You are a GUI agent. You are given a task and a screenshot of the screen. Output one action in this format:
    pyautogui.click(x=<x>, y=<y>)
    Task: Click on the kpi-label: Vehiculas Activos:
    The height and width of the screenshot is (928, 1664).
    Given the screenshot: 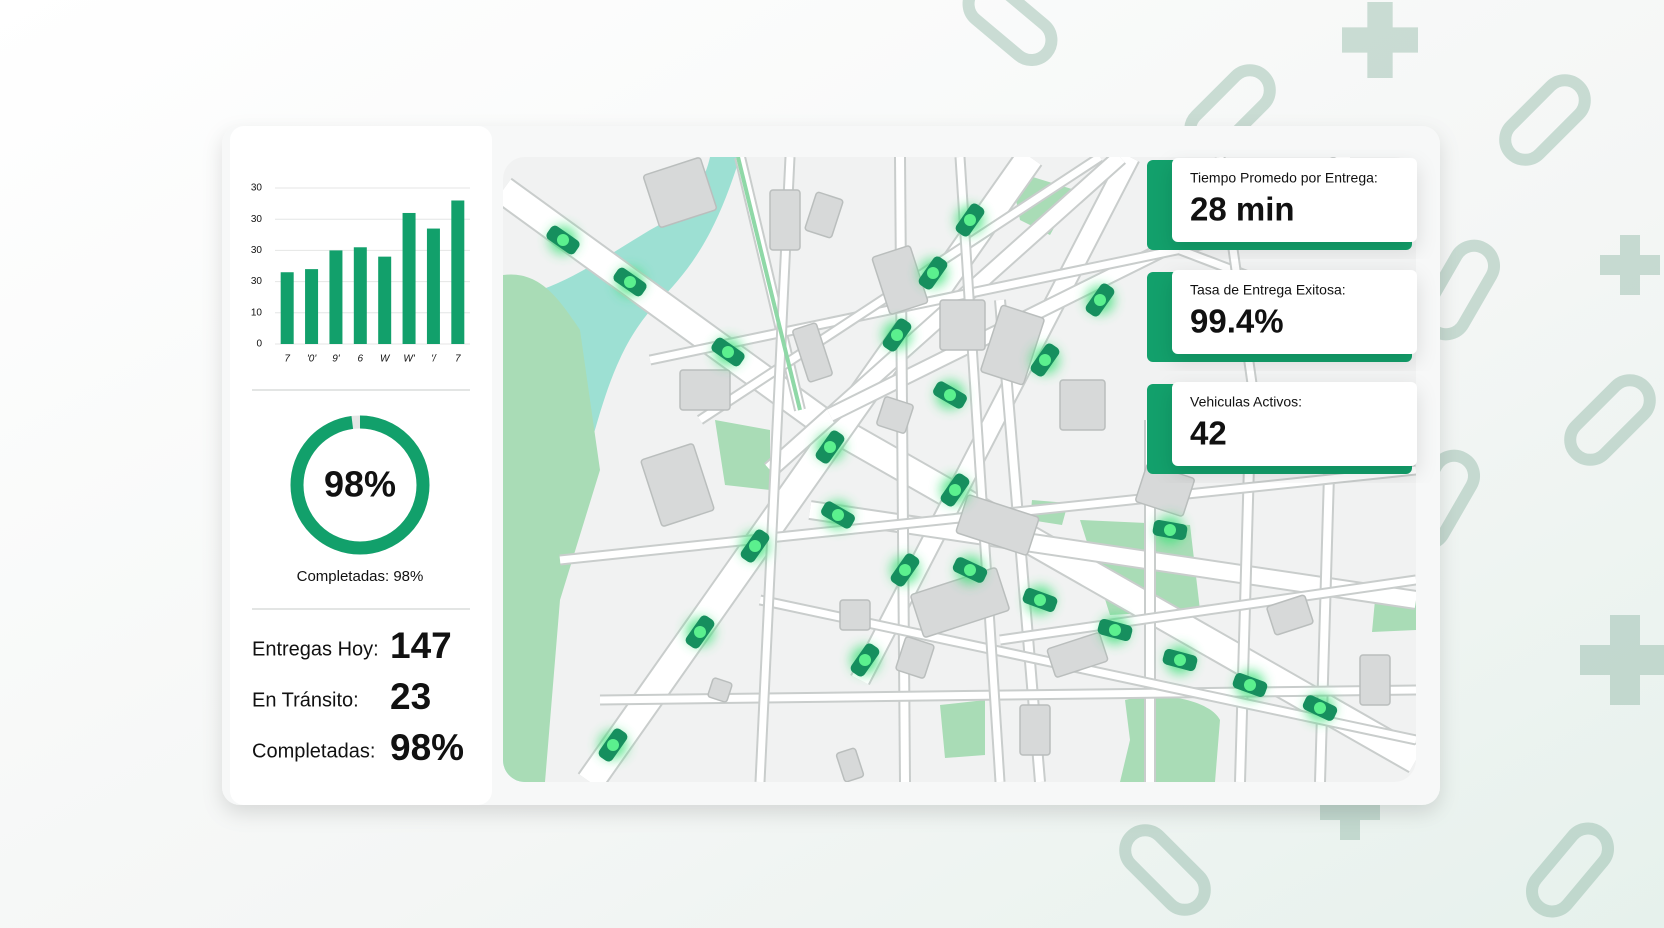 What is the action you would take?
    pyautogui.click(x=1246, y=402)
    